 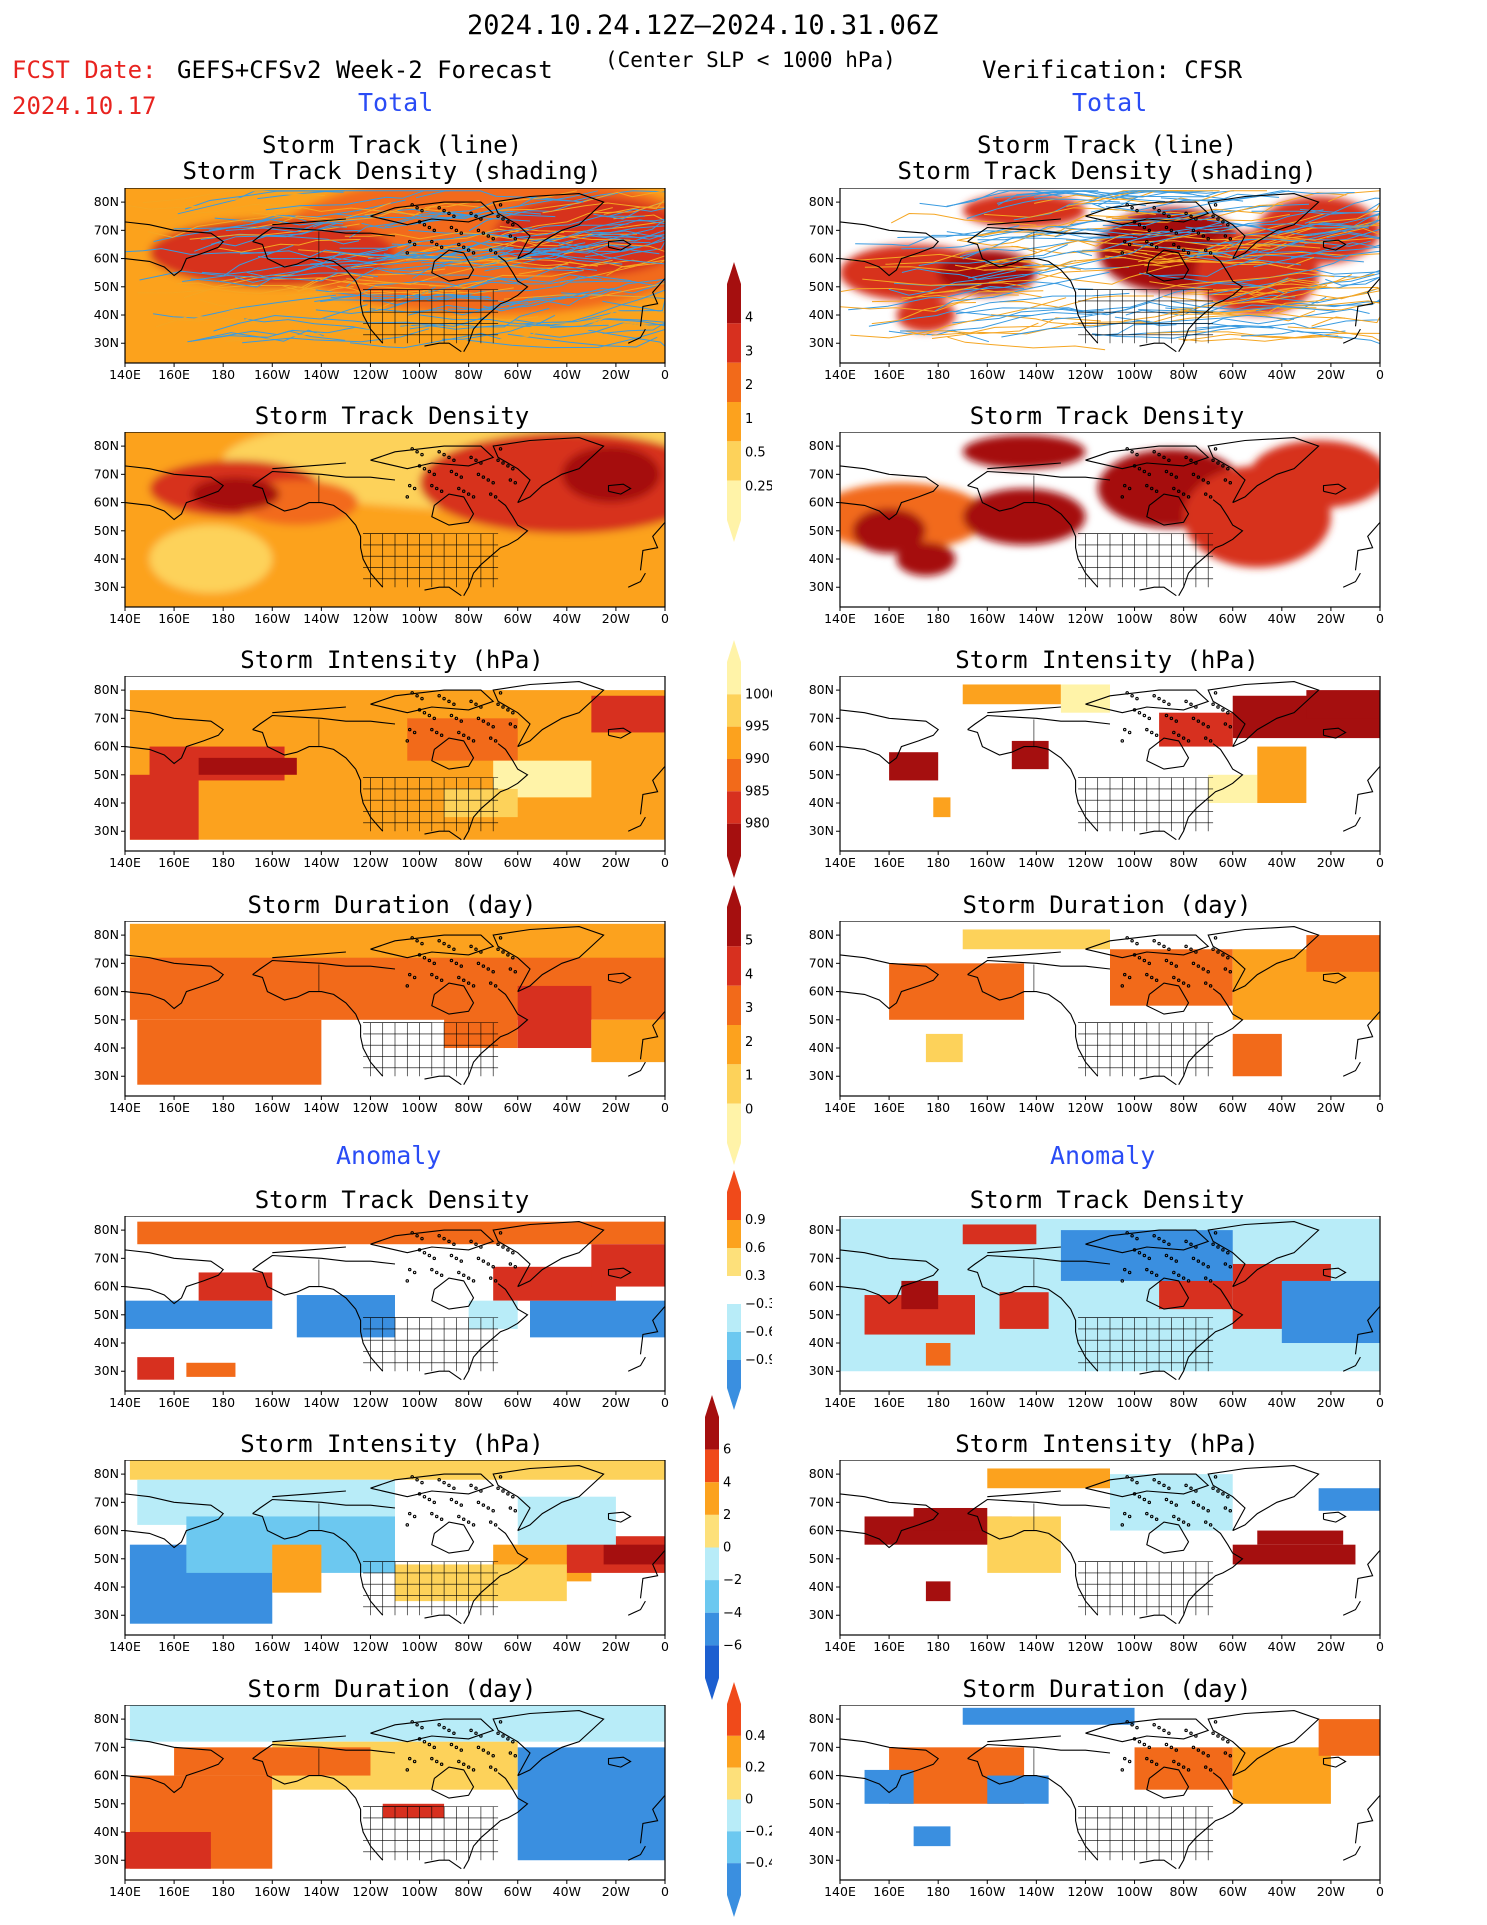 What do you see at coordinates (752, 759) in the screenshot?
I see `colorbar-svg: 1000 995 990 985 980` at bounding box center [752, 759].